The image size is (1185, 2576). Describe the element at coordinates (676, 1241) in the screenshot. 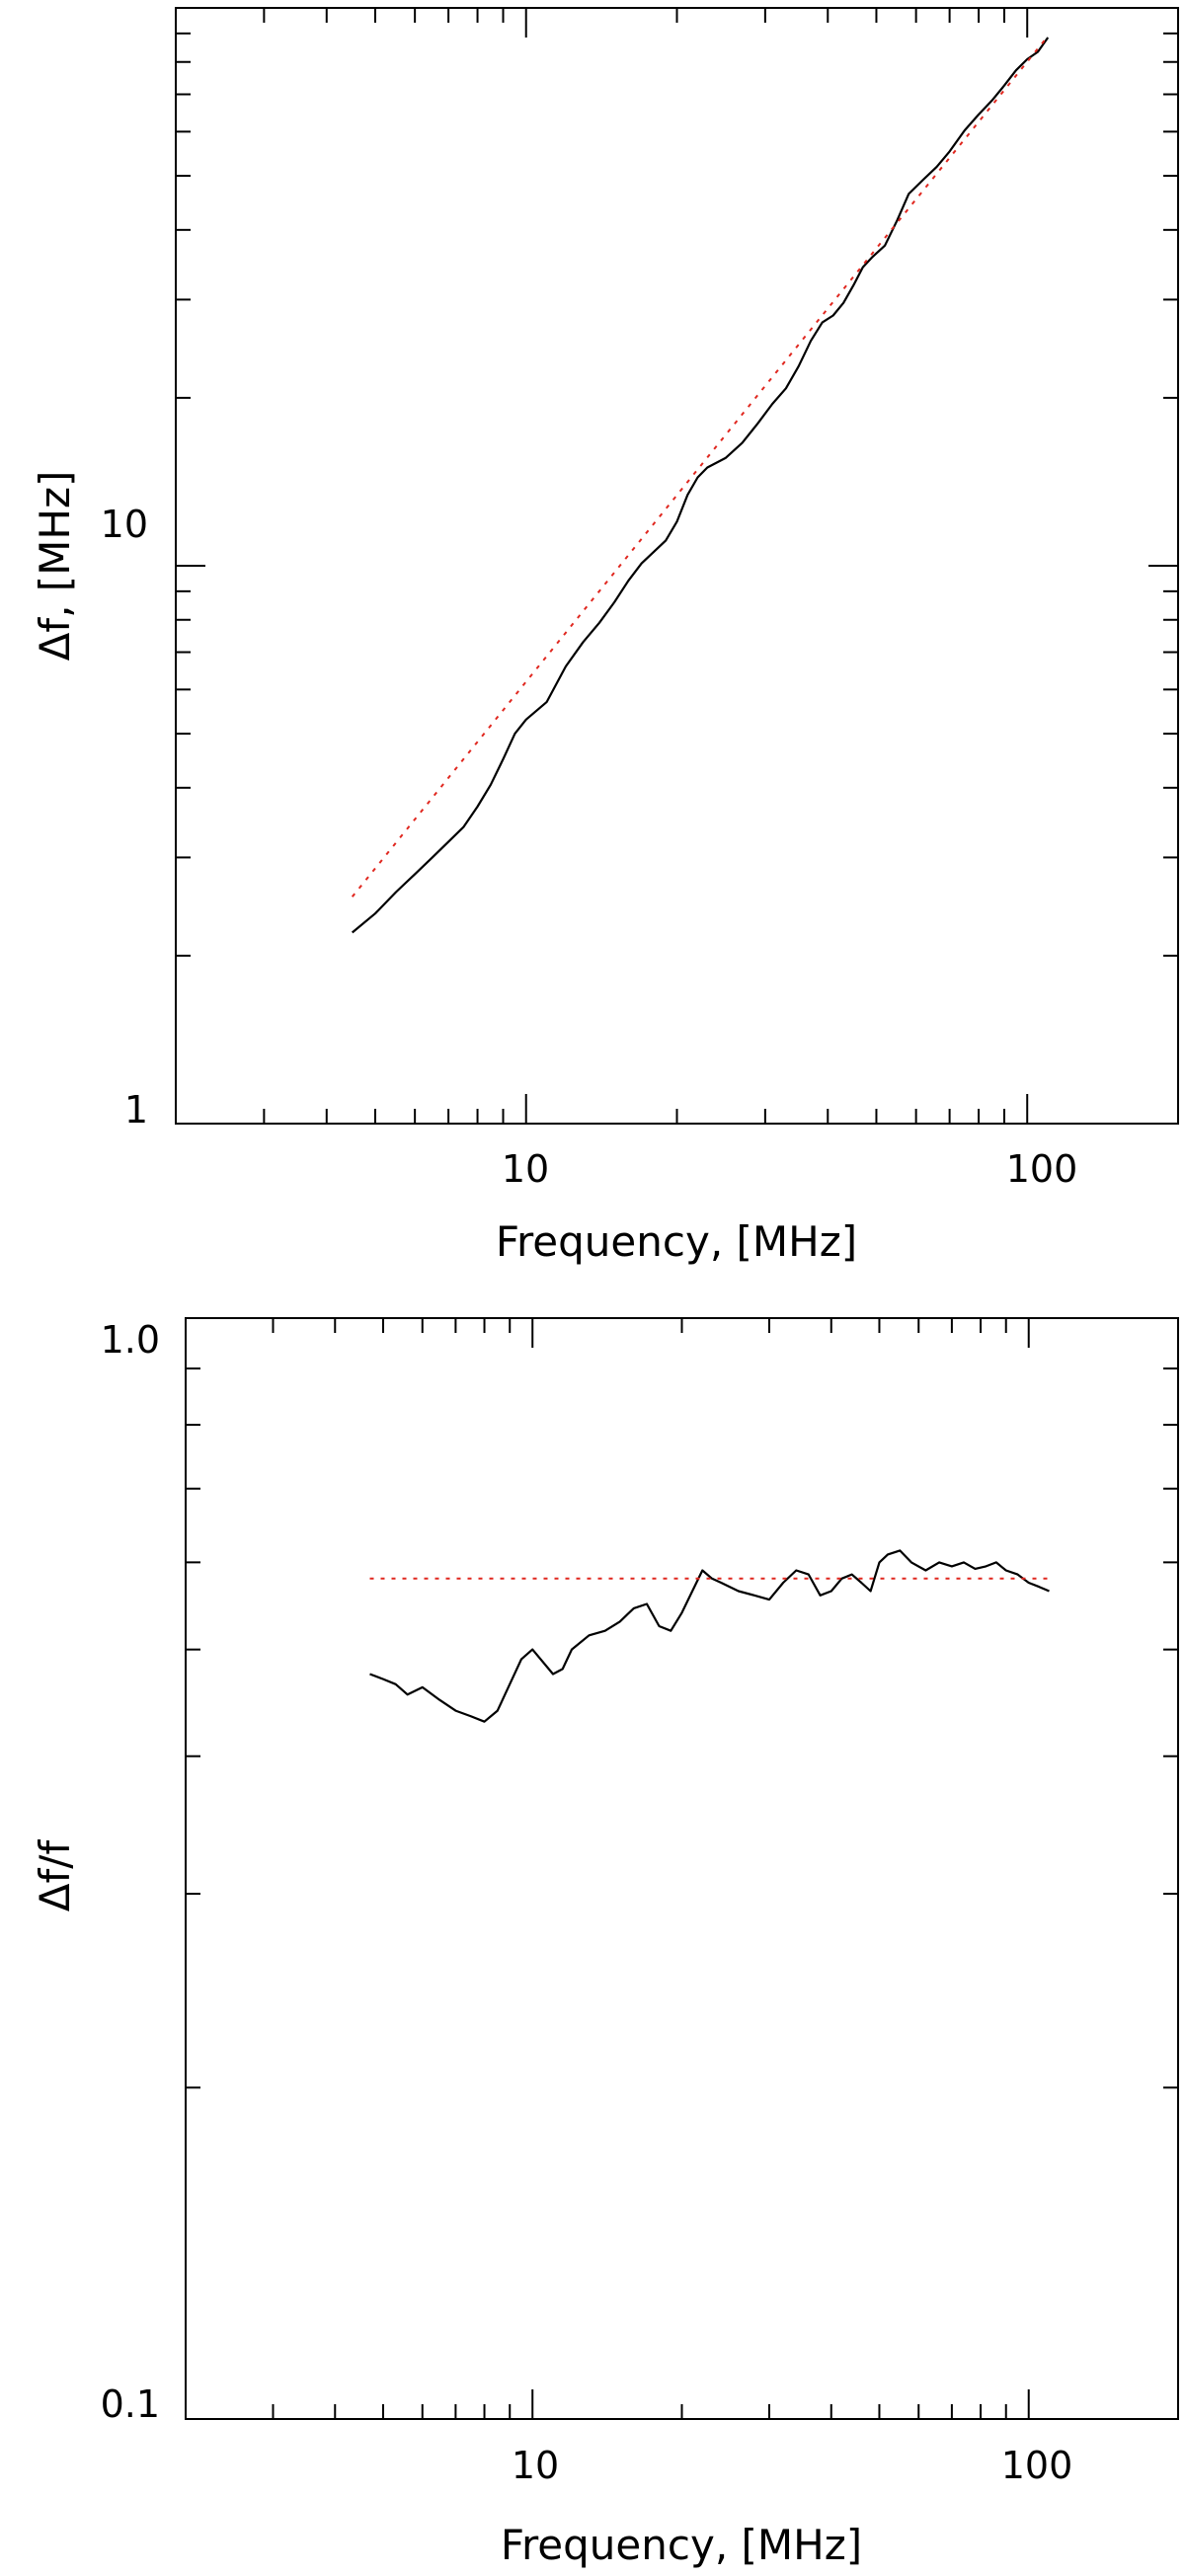

I see `top-x-axis-title: Frequency, [MHz]` at that location.